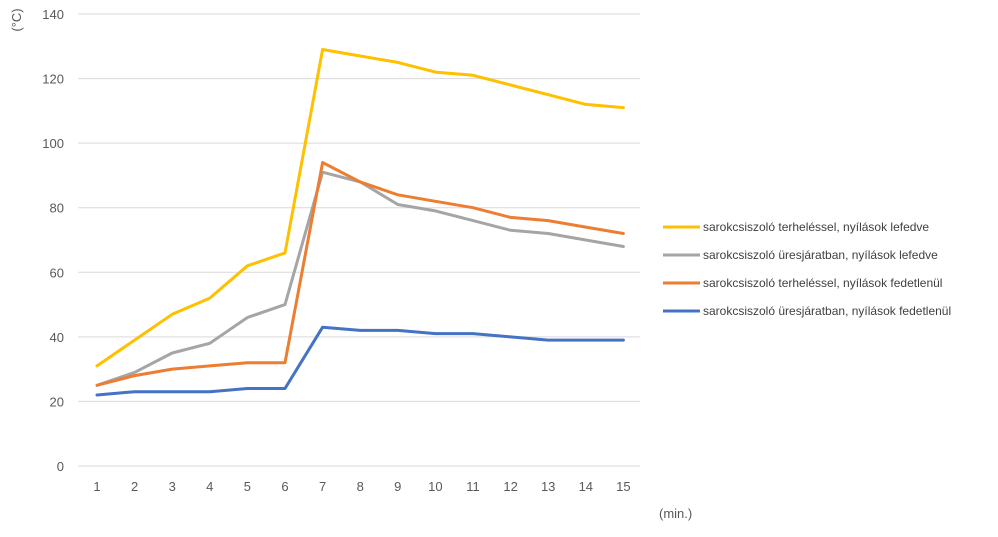 This screenshot has width=998, height=537. What do you see at coordinates (247, 486) in the screenshot?
I see `x-tick-label: 5` at bounding box center [247, 486].